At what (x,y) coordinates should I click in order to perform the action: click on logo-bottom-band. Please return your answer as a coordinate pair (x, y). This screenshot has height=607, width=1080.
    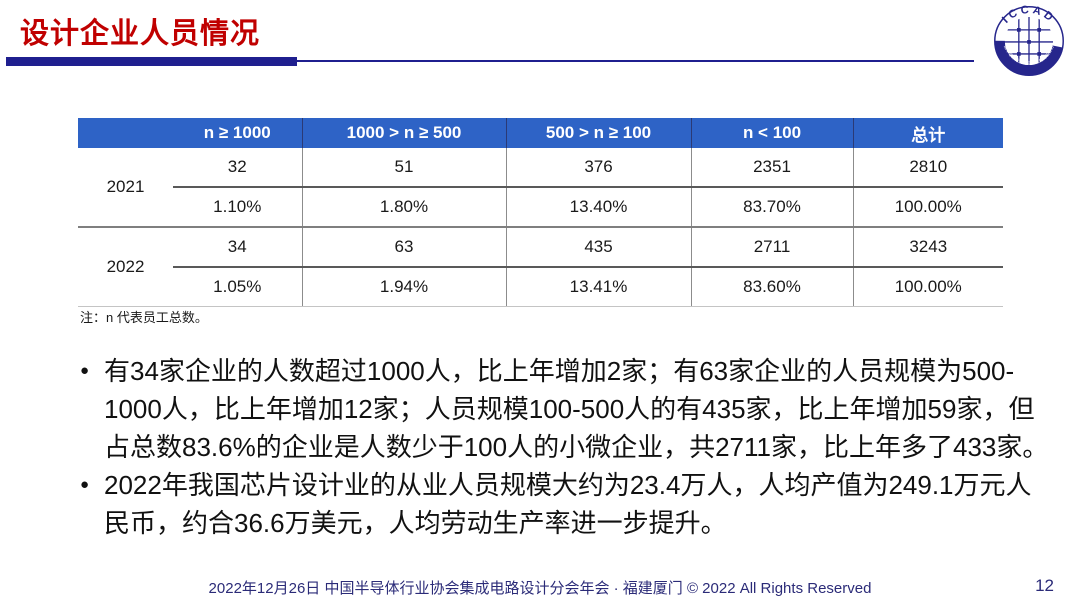
    Looking at the image, I should click on (1029, 41).